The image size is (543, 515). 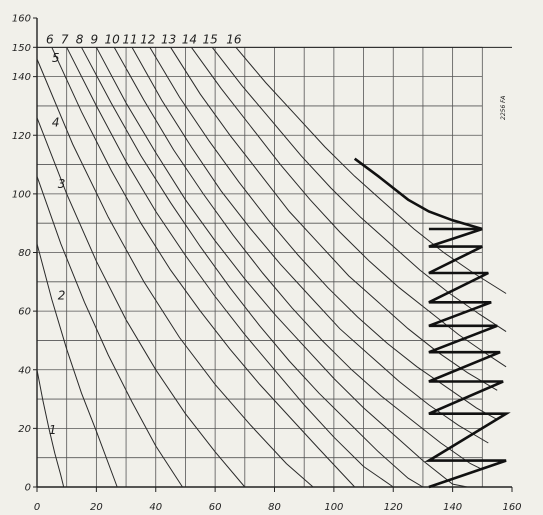 I want to click on heavy-curve, so click(x=418, y=194).